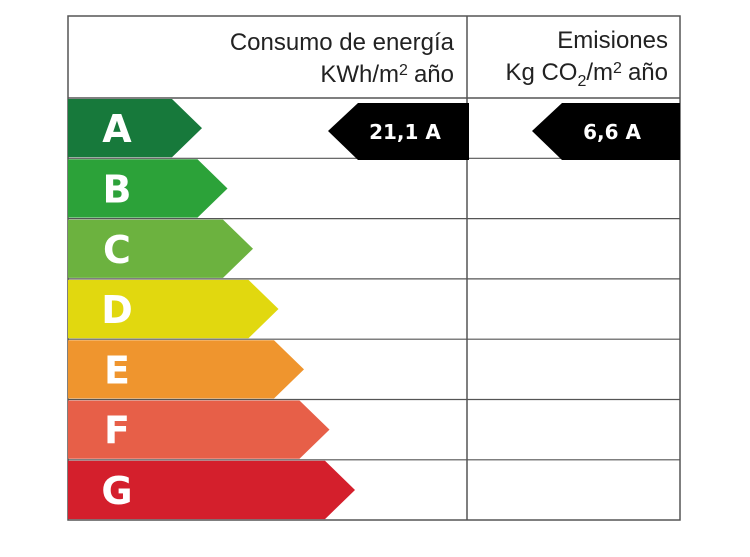 The height and width of the screenshot is (557, 750). What do you see at coordinates (117, 310) in the screenshot?
I see `rating-letter: D` at bounding box center [117, 310].